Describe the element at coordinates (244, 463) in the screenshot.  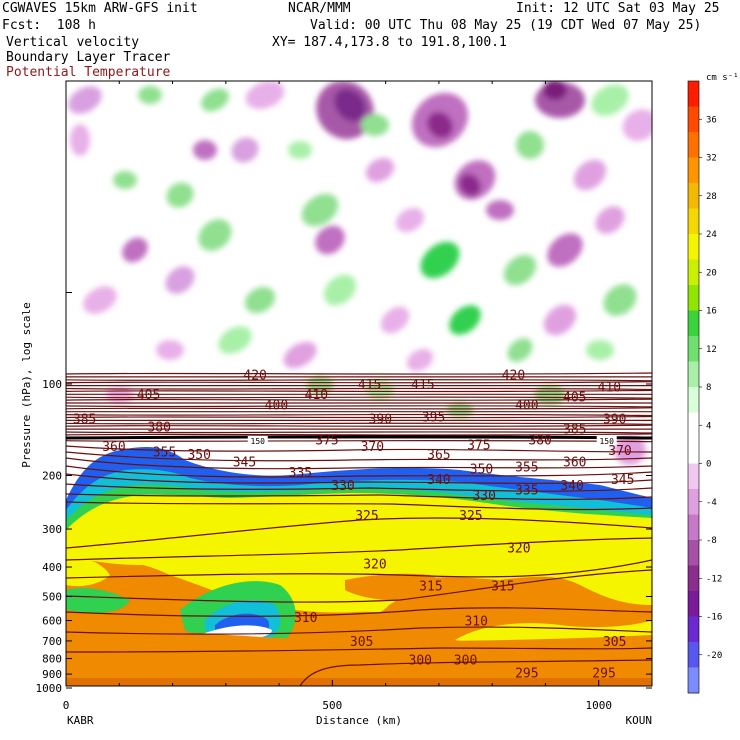
I see `theta-label: 345` at that location.